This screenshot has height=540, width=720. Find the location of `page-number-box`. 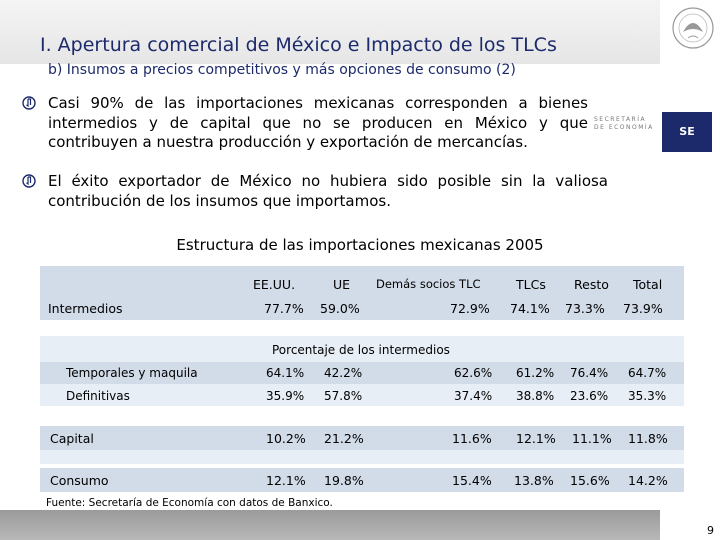

page-number-box is located at coordinates (690, 525).